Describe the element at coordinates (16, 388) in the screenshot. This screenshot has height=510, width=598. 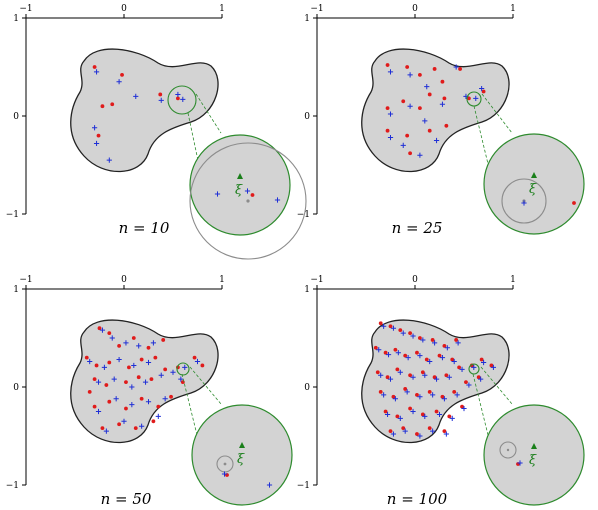
I see `y-tick-label: 0` at that location.